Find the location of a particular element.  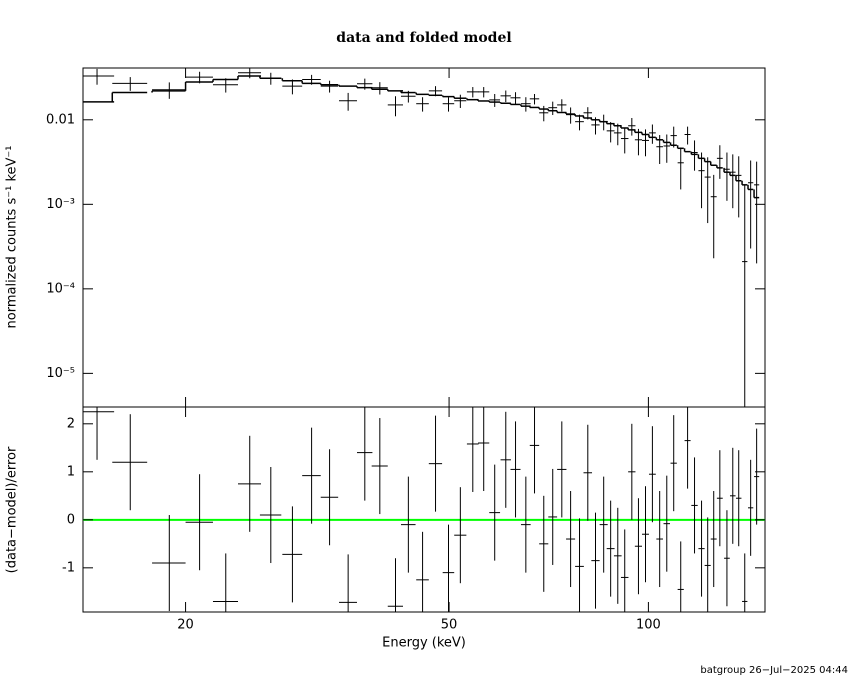

y-tick-label: 1 is located at coordinates (71, 471).